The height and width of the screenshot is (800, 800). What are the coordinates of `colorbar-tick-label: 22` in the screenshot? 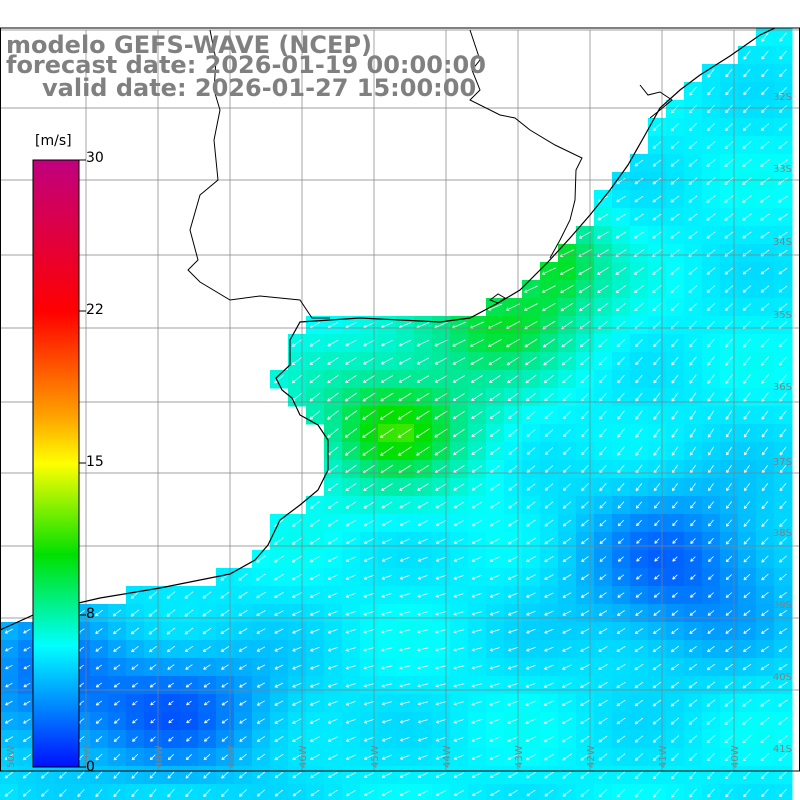 It's located at (95, 310).